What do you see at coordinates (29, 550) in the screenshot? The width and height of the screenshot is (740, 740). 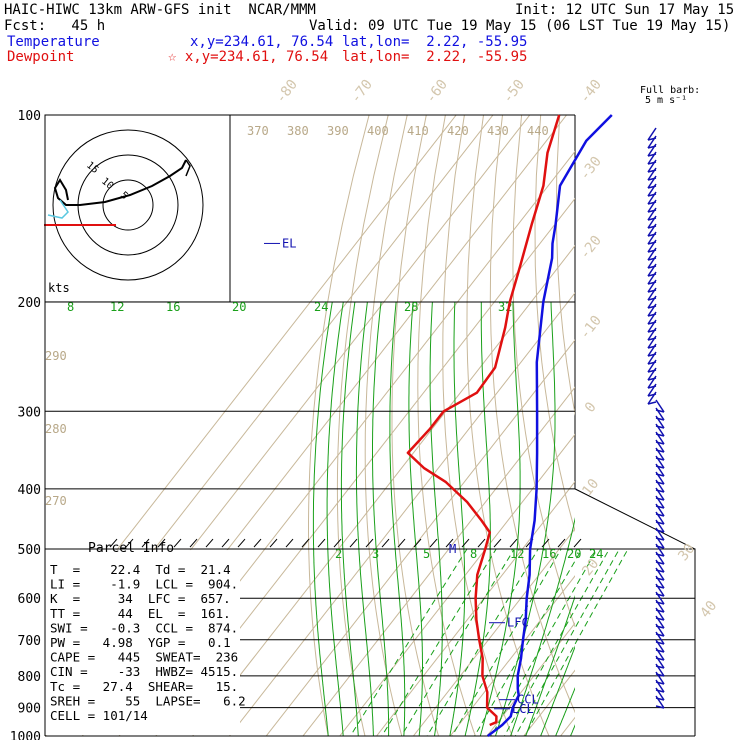 I see `pressure-tick-label: 500` at bounding box center [29, 550].